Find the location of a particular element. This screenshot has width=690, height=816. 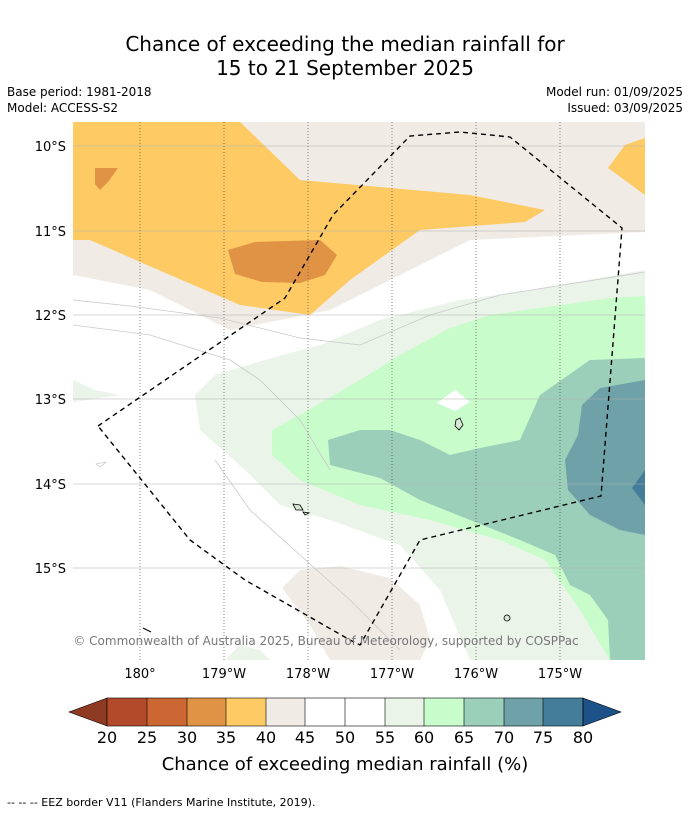

colorbar-tick: 20 is located at coordinates (107, 737).